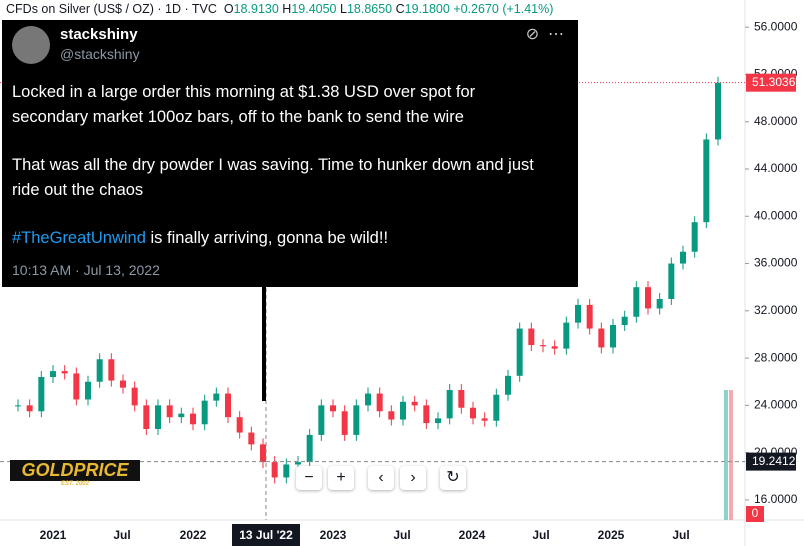 Image resolution: width=804 pixels, height=546 pixels. What do you see at coordinates (381, 478) in the screenshot?
I see `scroll-left: ‹` at bounding box center [381, 478].